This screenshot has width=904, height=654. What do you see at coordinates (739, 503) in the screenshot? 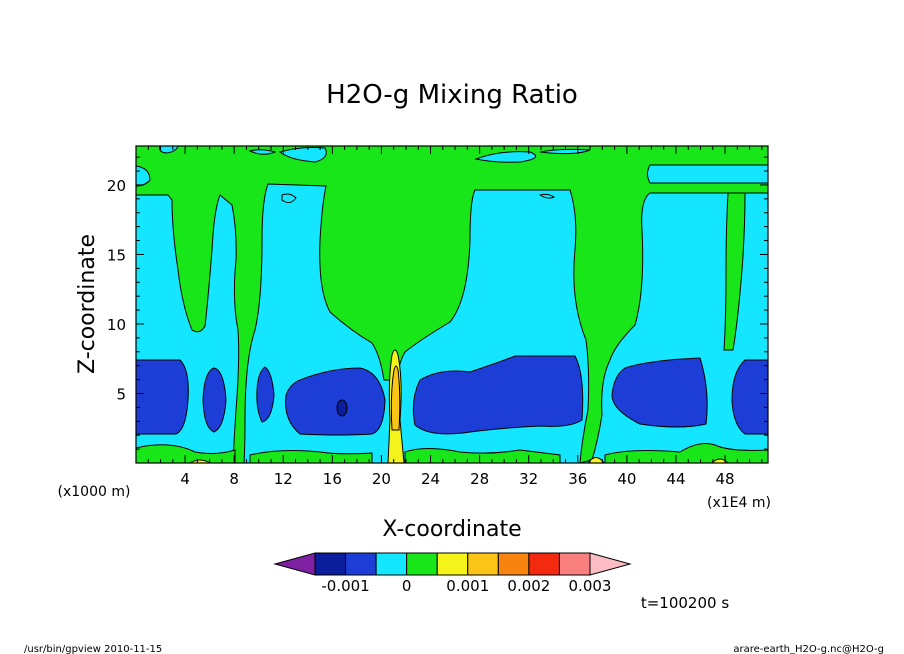
I see `x-unit-label: (x1E4 m)` at bounding box center [739, 503].